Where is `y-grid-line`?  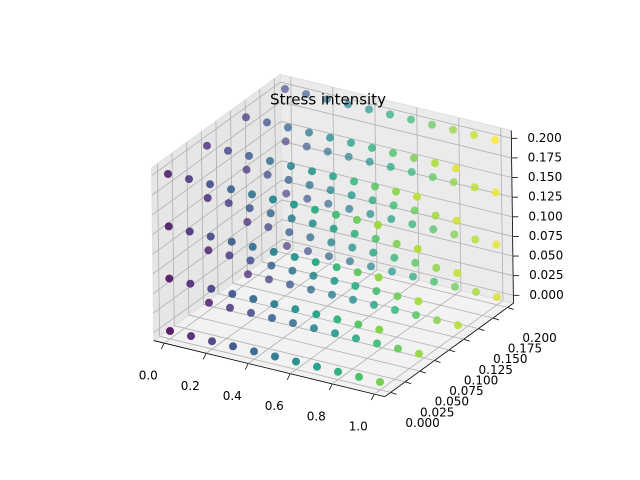 y-grid-line is located at coordinates (348, 311).